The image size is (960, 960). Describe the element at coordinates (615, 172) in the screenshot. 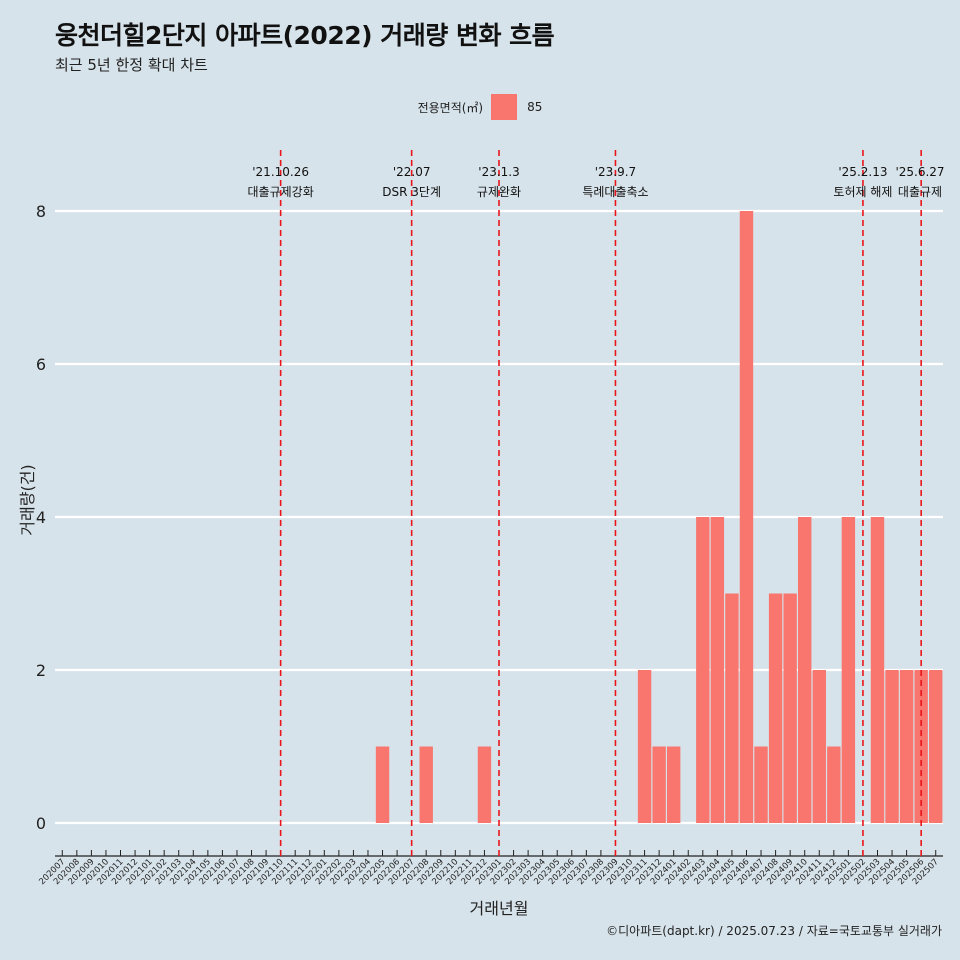

I see `event-date: '23.9.7` at that location.